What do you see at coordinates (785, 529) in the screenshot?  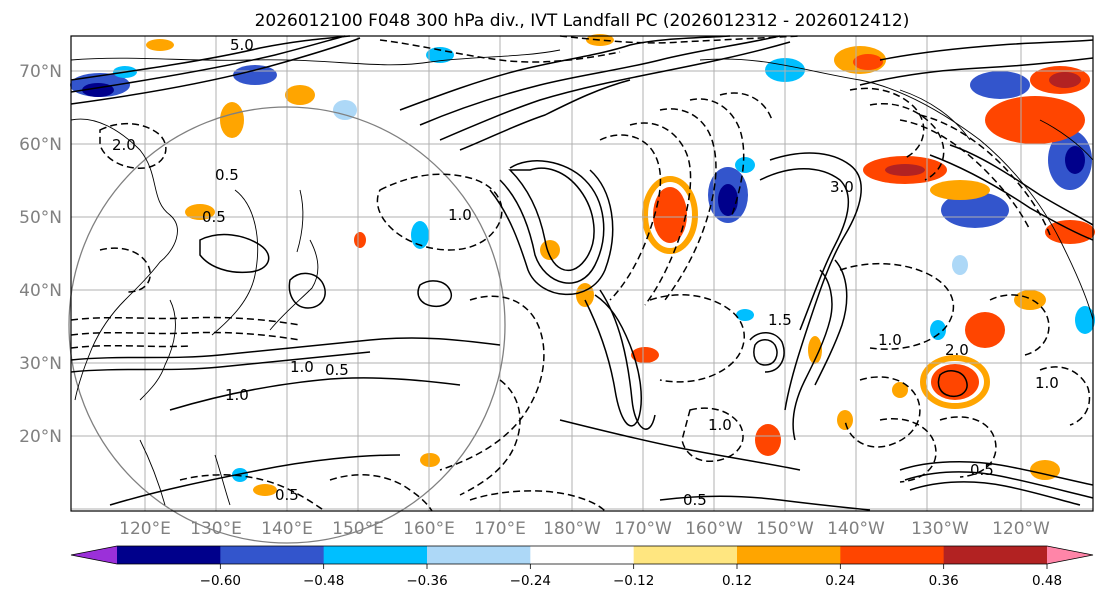 I see `lon-label: 150°W` at bounding box center [785, 529].